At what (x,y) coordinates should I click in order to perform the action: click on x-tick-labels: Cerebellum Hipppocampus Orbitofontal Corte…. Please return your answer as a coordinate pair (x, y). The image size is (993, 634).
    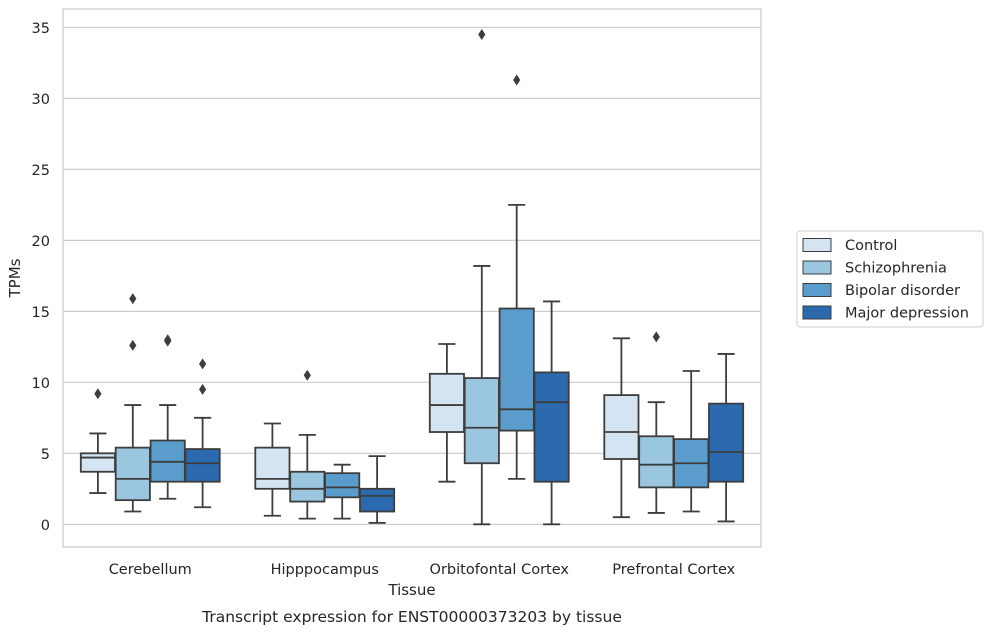
    Looking at the image, I should click on (422, 570).